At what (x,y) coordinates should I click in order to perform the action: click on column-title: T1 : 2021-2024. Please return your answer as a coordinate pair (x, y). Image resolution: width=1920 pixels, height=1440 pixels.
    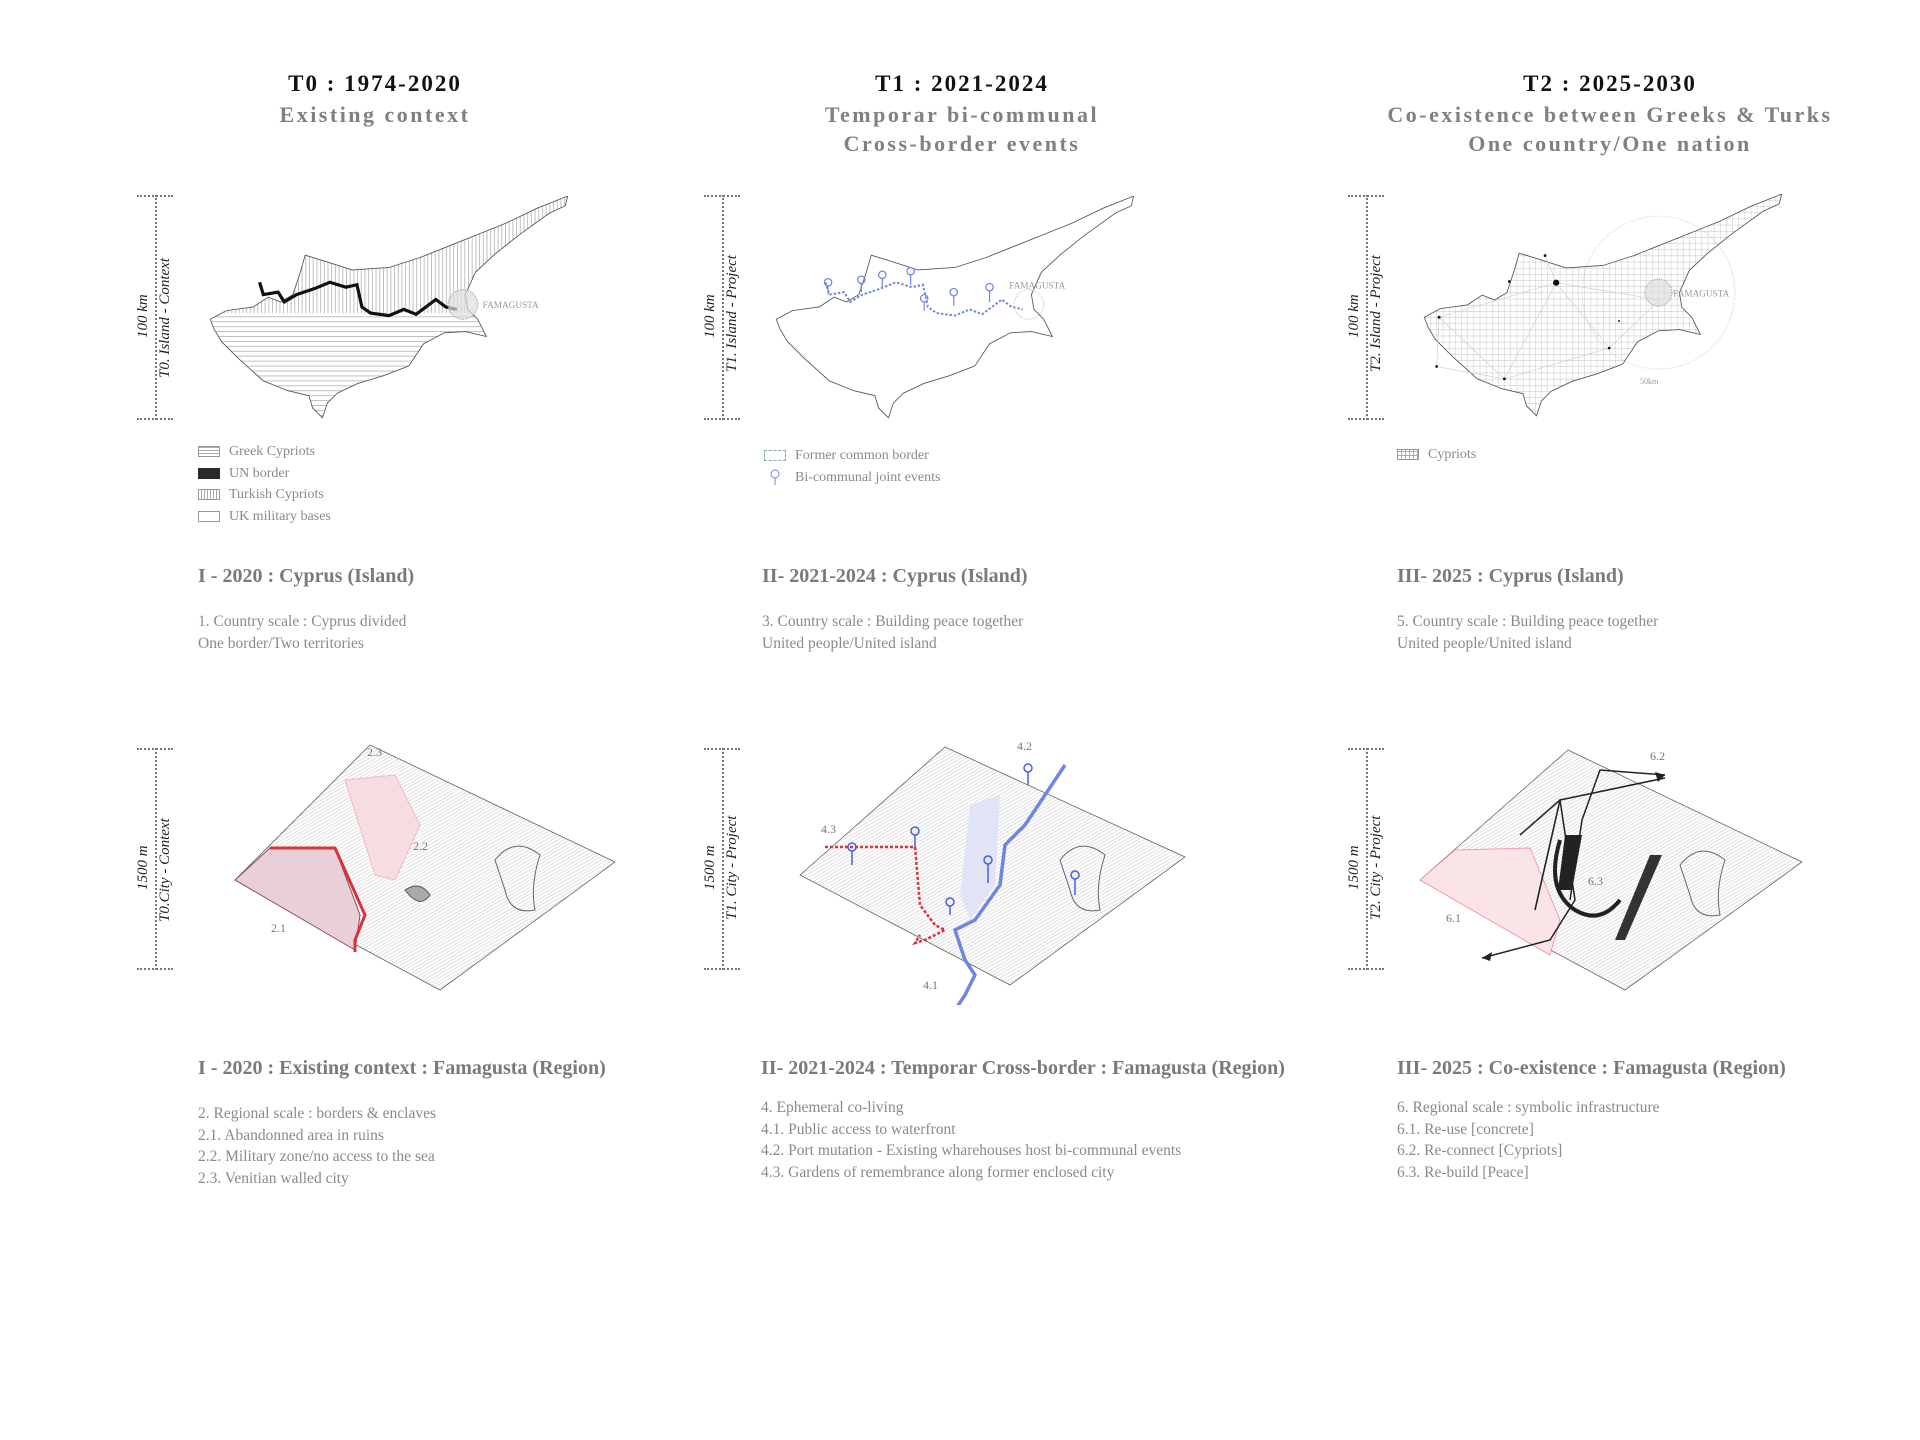
    Looking at the image, I should click on (962, 83).